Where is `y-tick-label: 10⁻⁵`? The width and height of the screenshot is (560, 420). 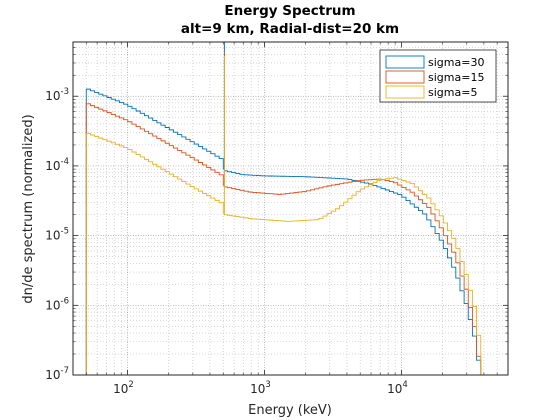 y-tick-label: 10⁻⁵ is located at coordinates (57, 235).